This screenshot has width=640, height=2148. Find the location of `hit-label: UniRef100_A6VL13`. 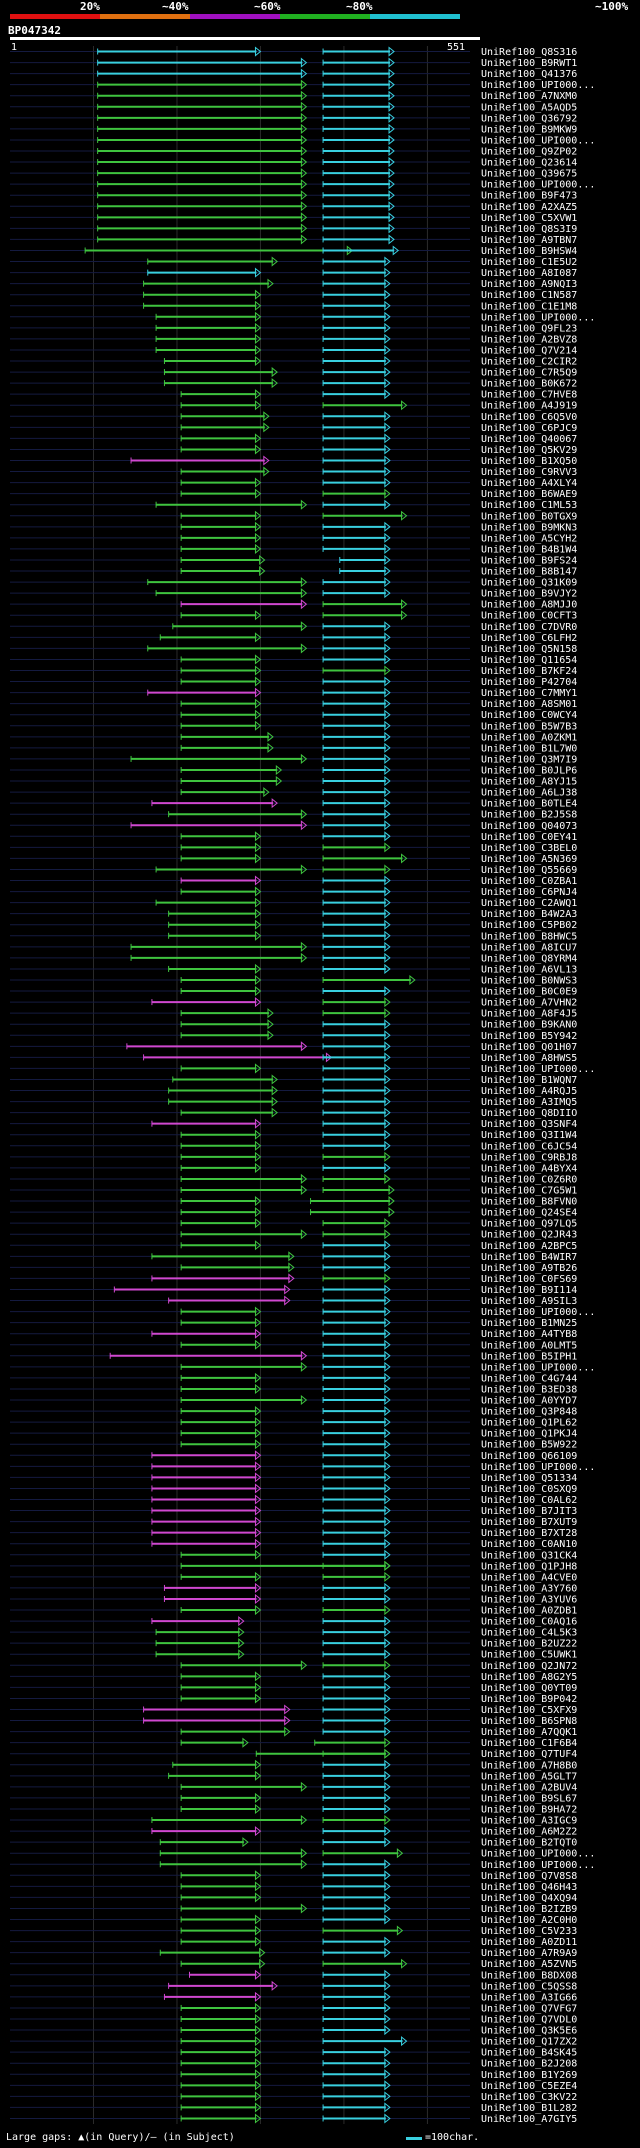

hit-label: UniRef100_A6VL13 is located at coordinates (529, 969).